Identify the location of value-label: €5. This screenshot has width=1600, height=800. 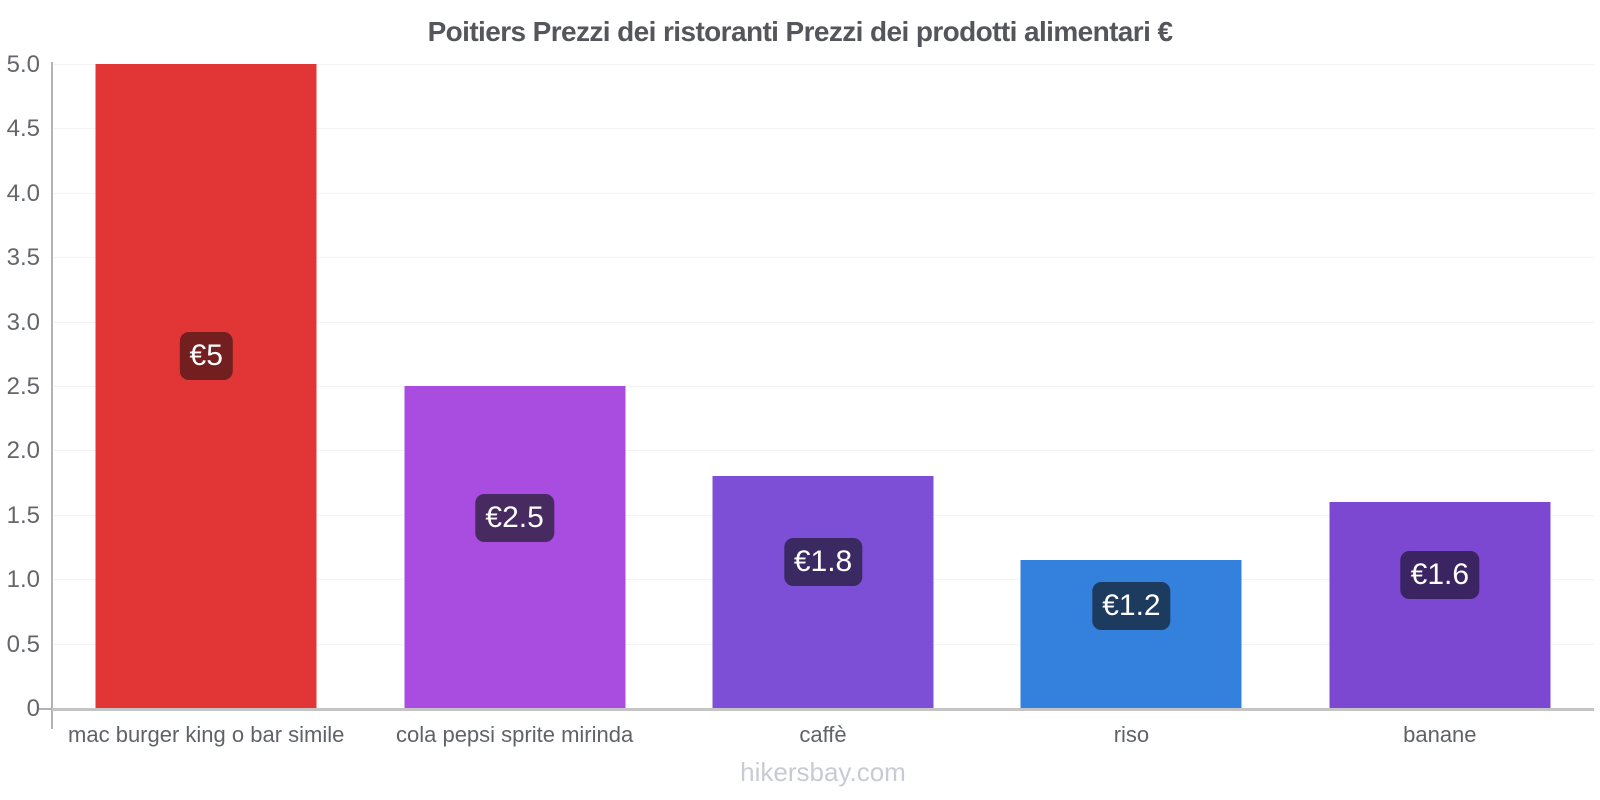
(206, 355).